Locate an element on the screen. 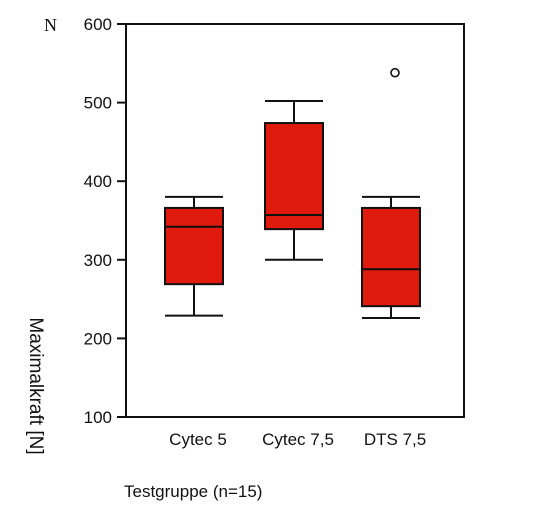 The width and height of the screenshot is (559, 527). y-tick-label: 400 is located at coordinates (98, 181).